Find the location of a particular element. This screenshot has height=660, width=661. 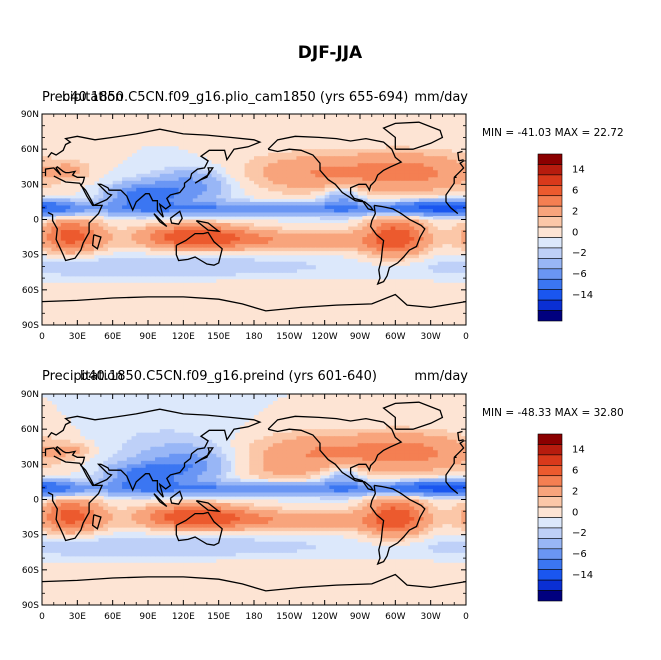

panel-min-max: MIN = -48.33 MAX = 32.80 is located at coordinates (553, 413).